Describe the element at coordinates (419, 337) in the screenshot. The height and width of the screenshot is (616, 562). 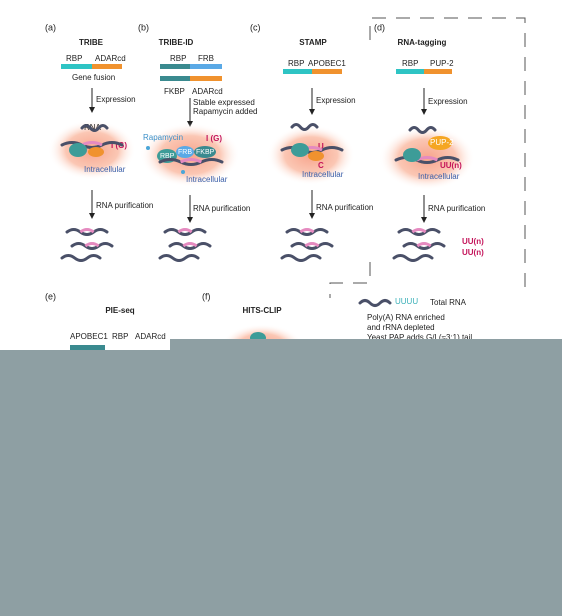
I see `text: Yeast PAP adds G/I (≈3:1) tail` at that location.